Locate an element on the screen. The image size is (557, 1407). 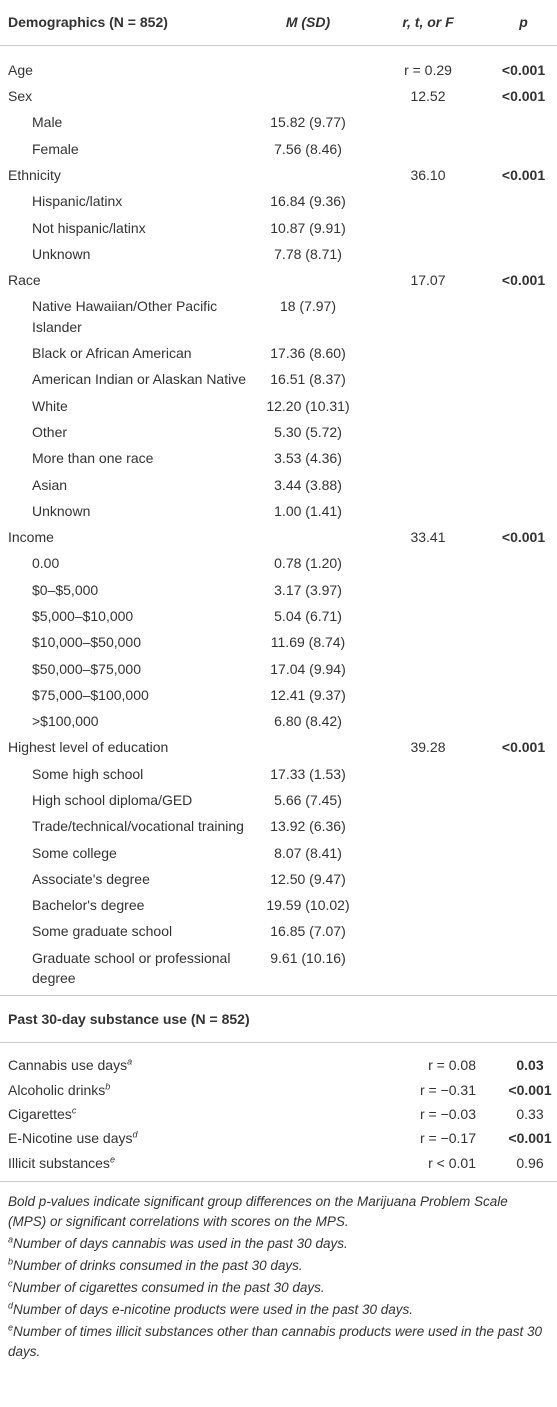
substance-row: Alcoholic drinksb r = −0.31 <0.001 is located at coordinates (278, 1090).